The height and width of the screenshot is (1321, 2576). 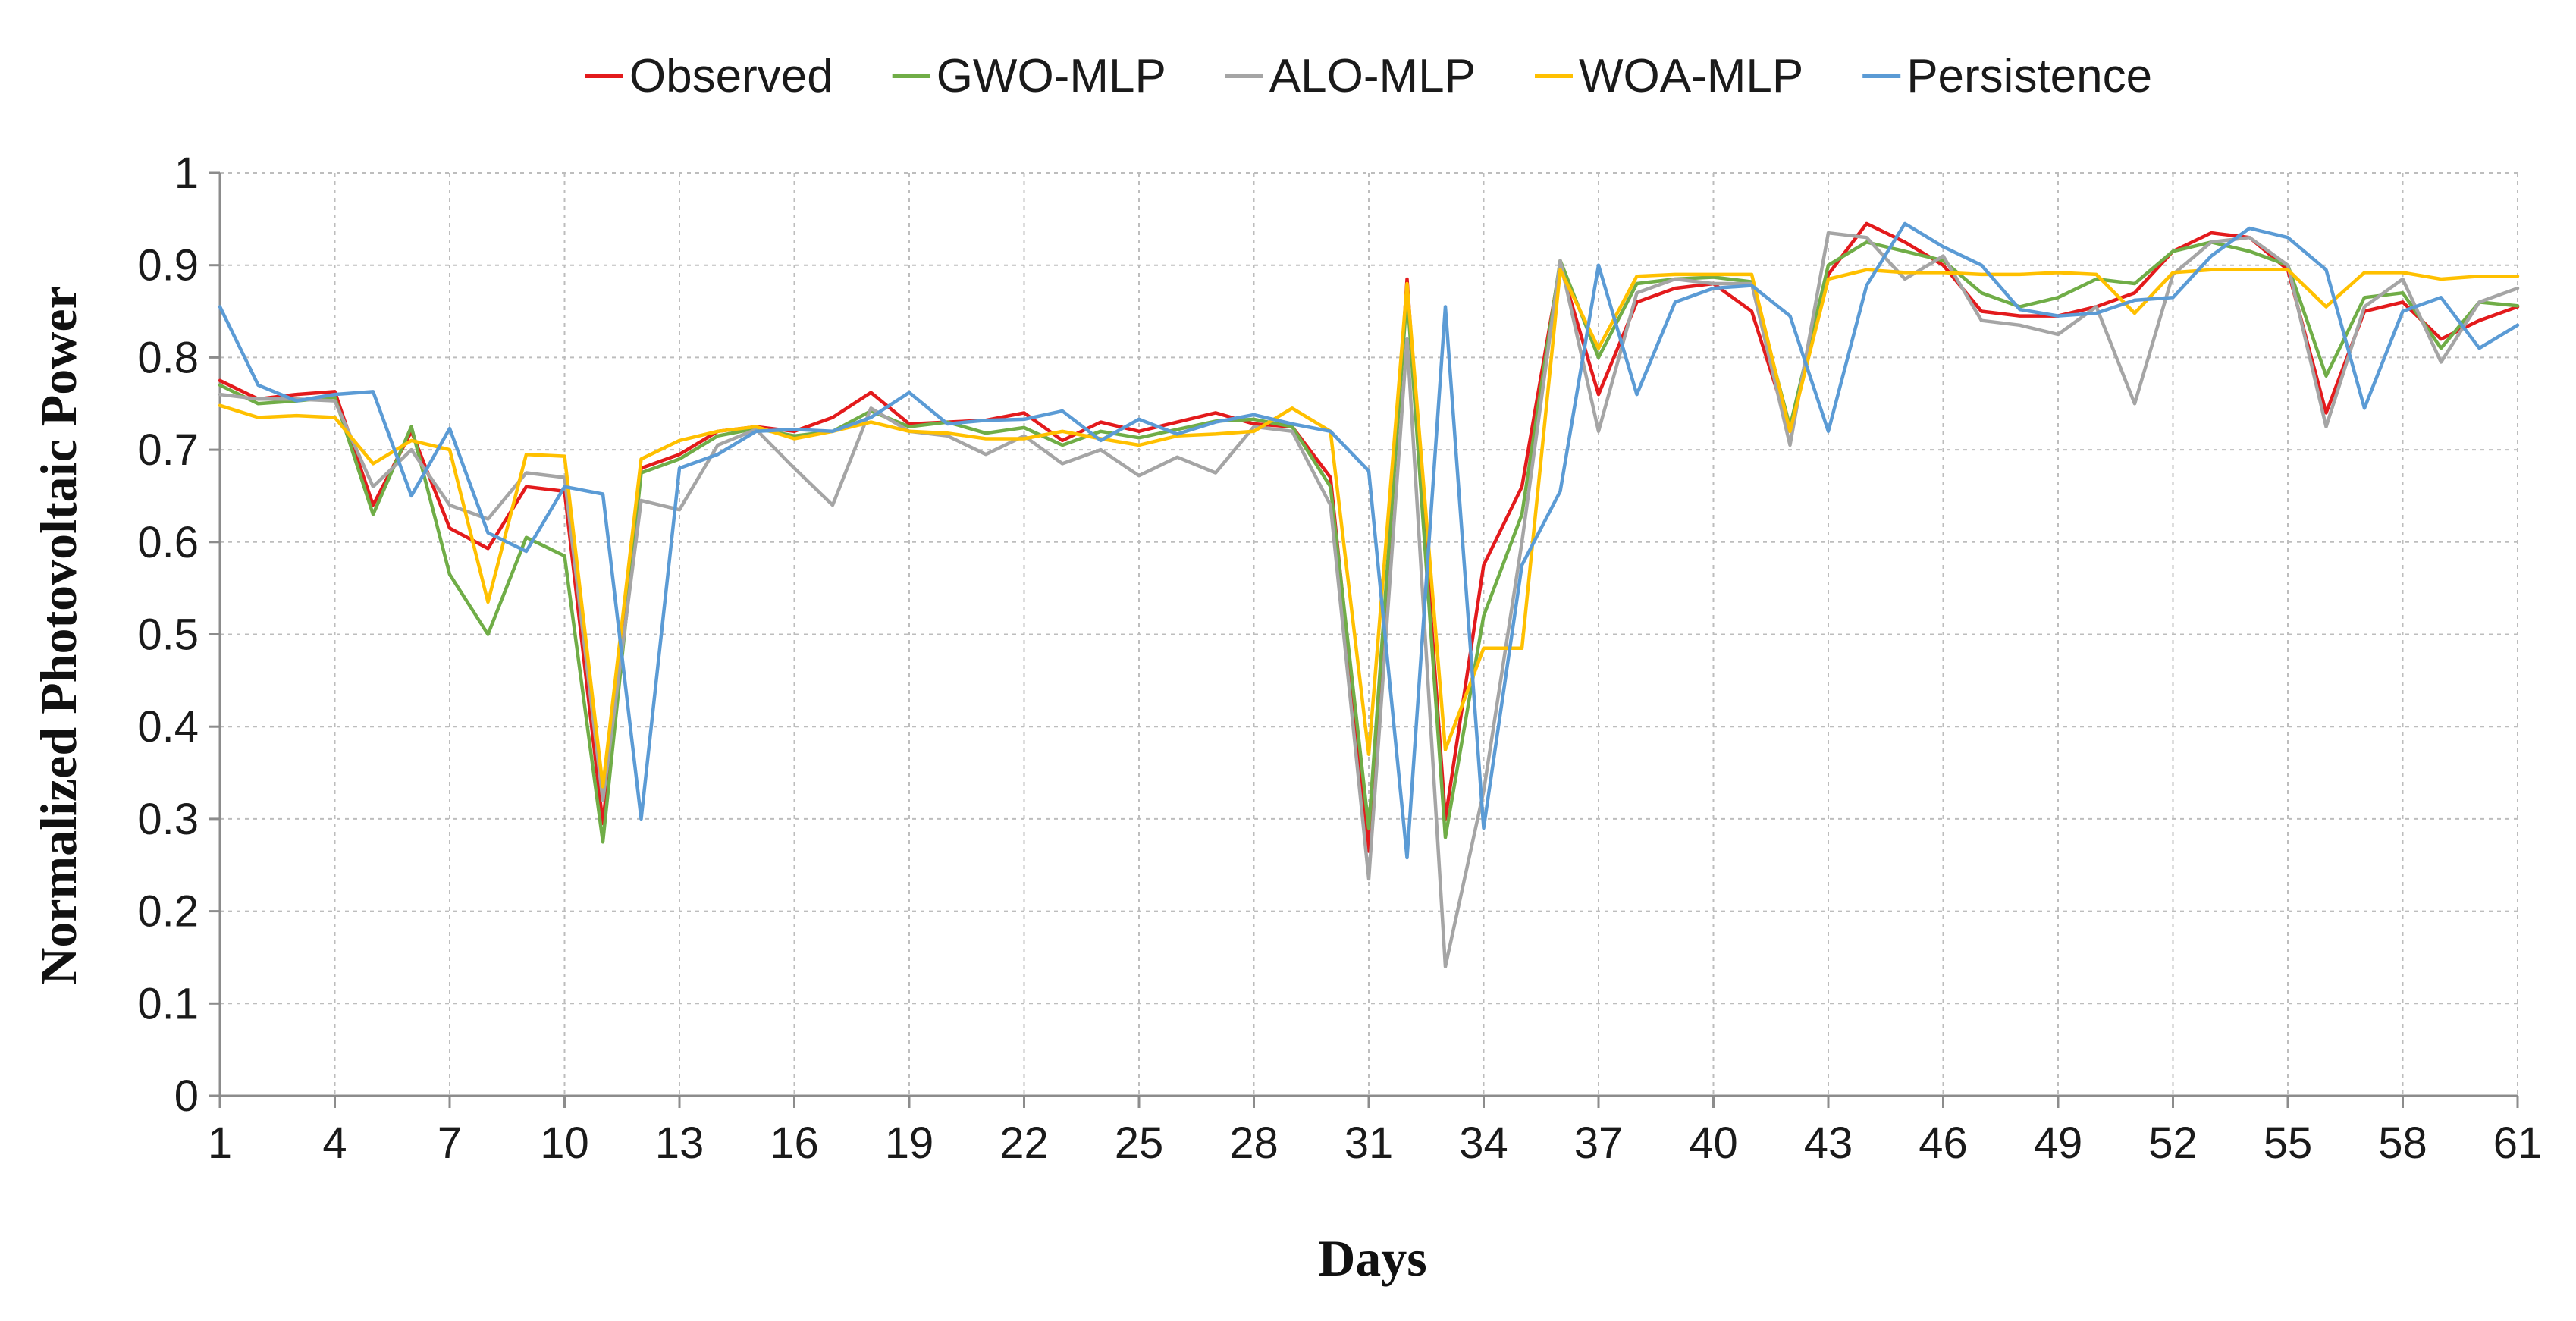 I want to click on legend-item-gwo-mlp: GWO-MLP, so click(x=1029, y=76).